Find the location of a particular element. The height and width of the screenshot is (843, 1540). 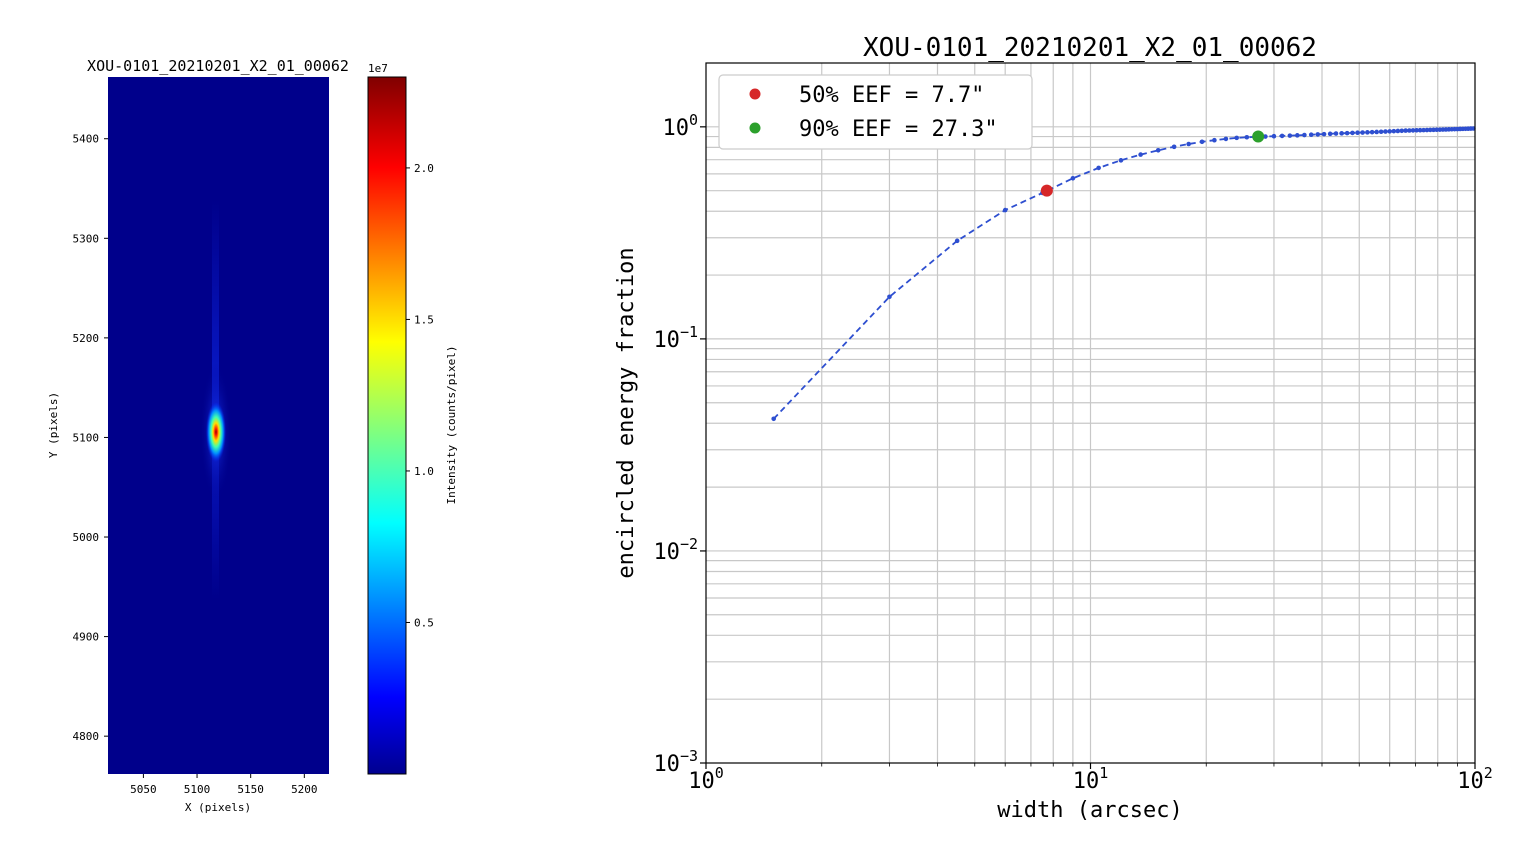

image-y-tick-label: 5000 is located at coordinates (86, 537).